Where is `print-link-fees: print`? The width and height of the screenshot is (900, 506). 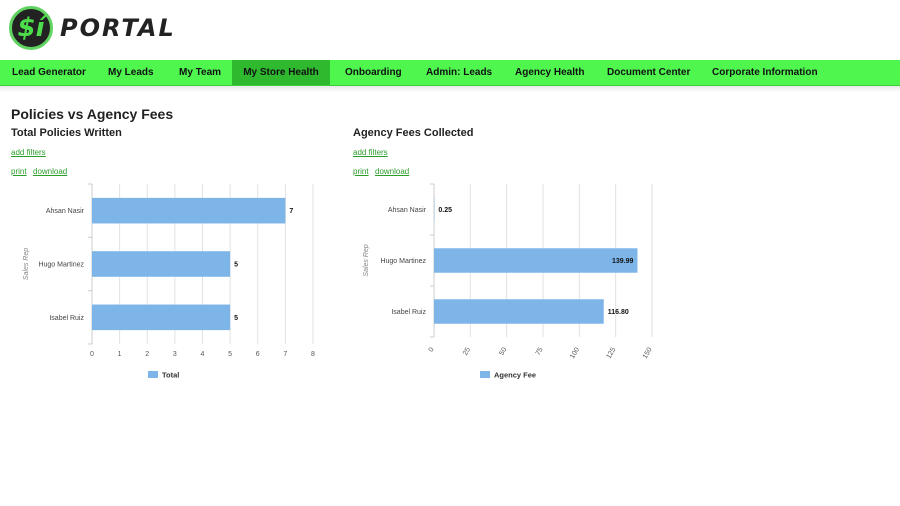 print-link-fees: print is located at coordinates (361, 171).